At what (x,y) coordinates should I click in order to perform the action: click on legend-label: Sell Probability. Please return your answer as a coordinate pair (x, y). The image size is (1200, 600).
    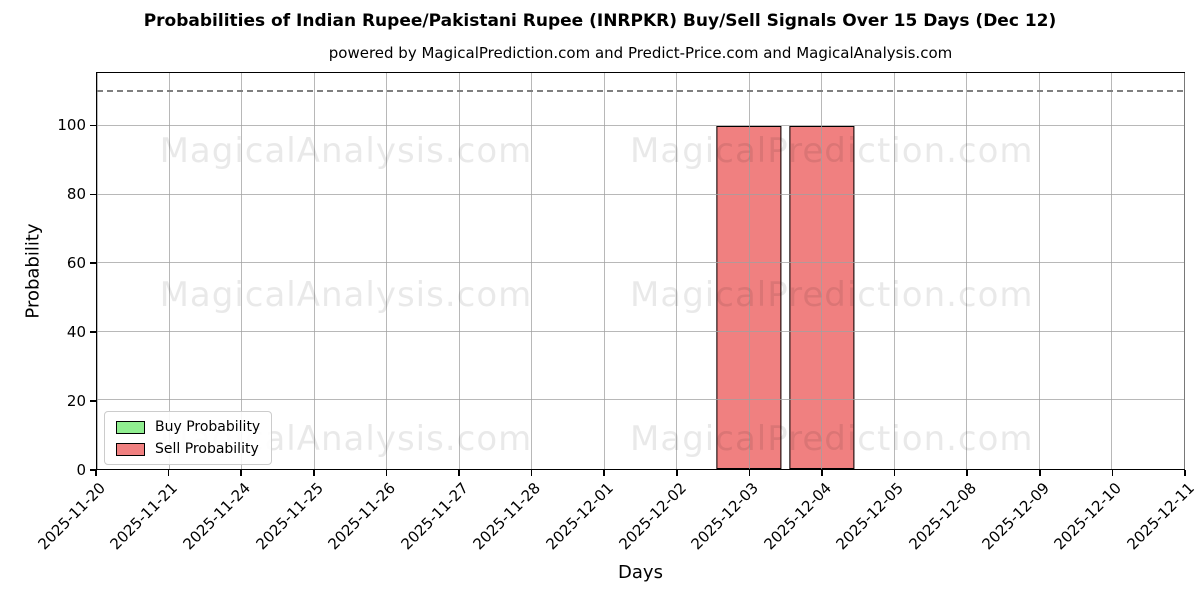
    Looking at the image, I should click on (207, 449).